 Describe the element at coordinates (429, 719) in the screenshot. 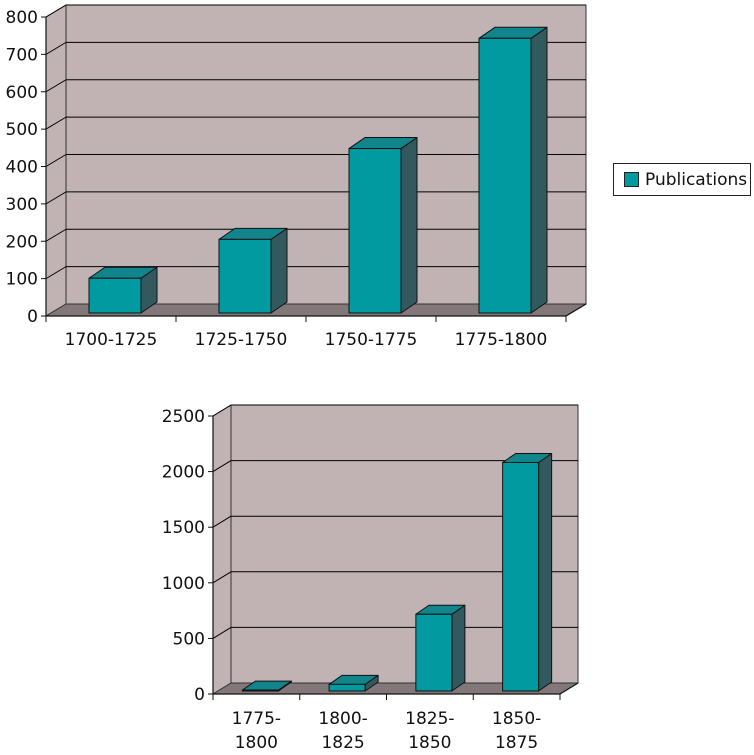

I see `chart2-category-label: 1825-` at that location.